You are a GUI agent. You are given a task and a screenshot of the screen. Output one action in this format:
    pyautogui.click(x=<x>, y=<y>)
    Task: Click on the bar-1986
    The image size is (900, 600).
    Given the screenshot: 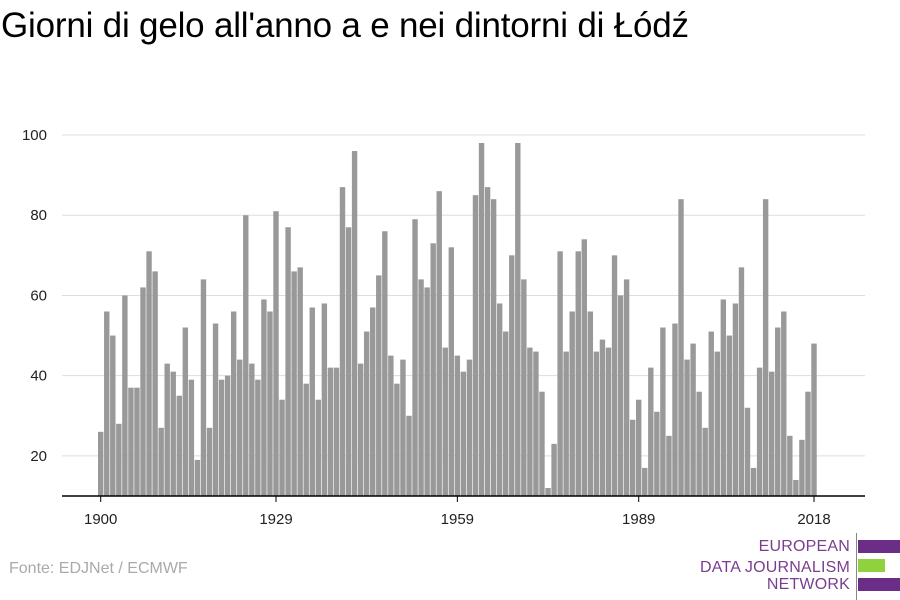 What is the action you would take?
    pyautogui.click(x=620, y=395)
    